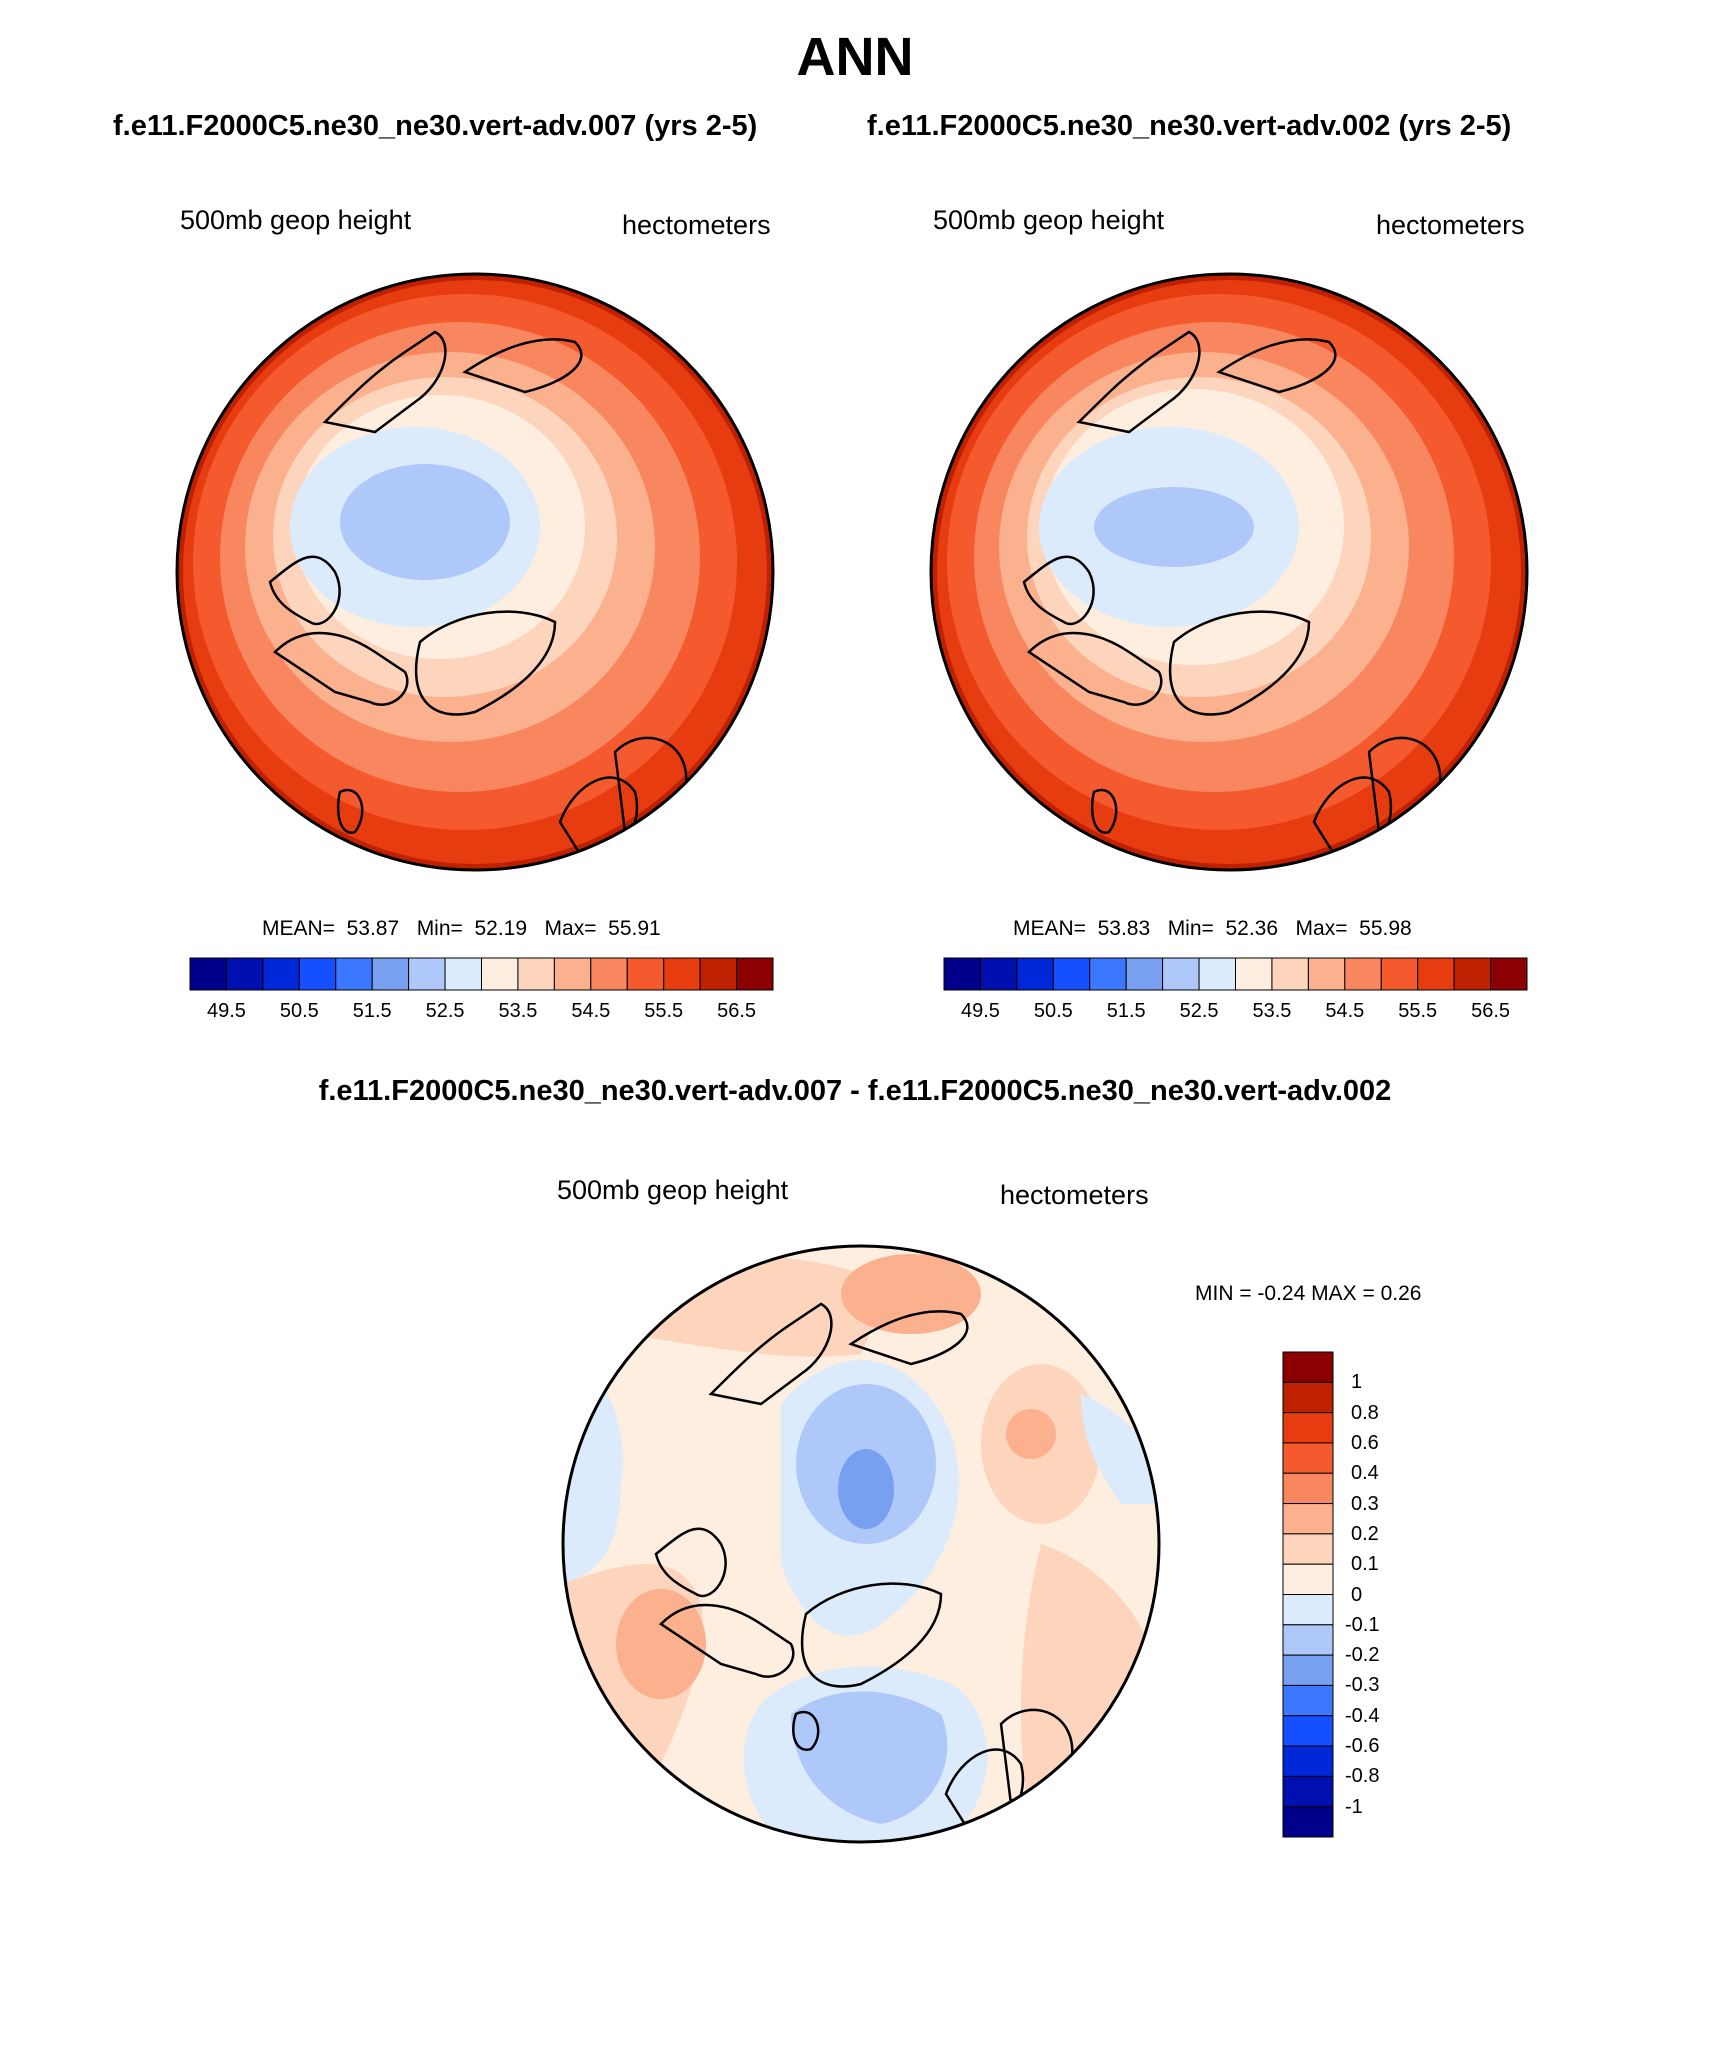 The width and height of the screenshot is (1710, 2061). I want to click on panel-2-polar-map, so click(1229, 572).